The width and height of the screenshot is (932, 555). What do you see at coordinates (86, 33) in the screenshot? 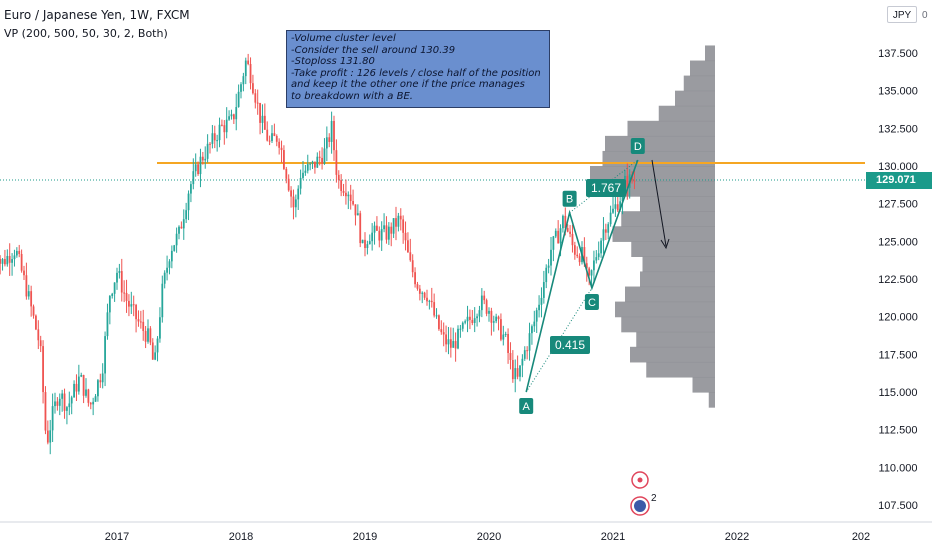
I see `indicator-legend: VP (200, 500, 50, 30, 2, Both)` at bounding box center [86, 33].